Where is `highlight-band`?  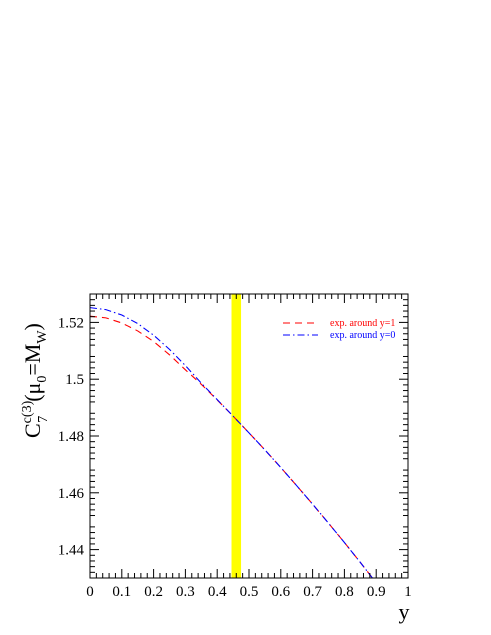
highlight-band is located at coordinates (236, 436).